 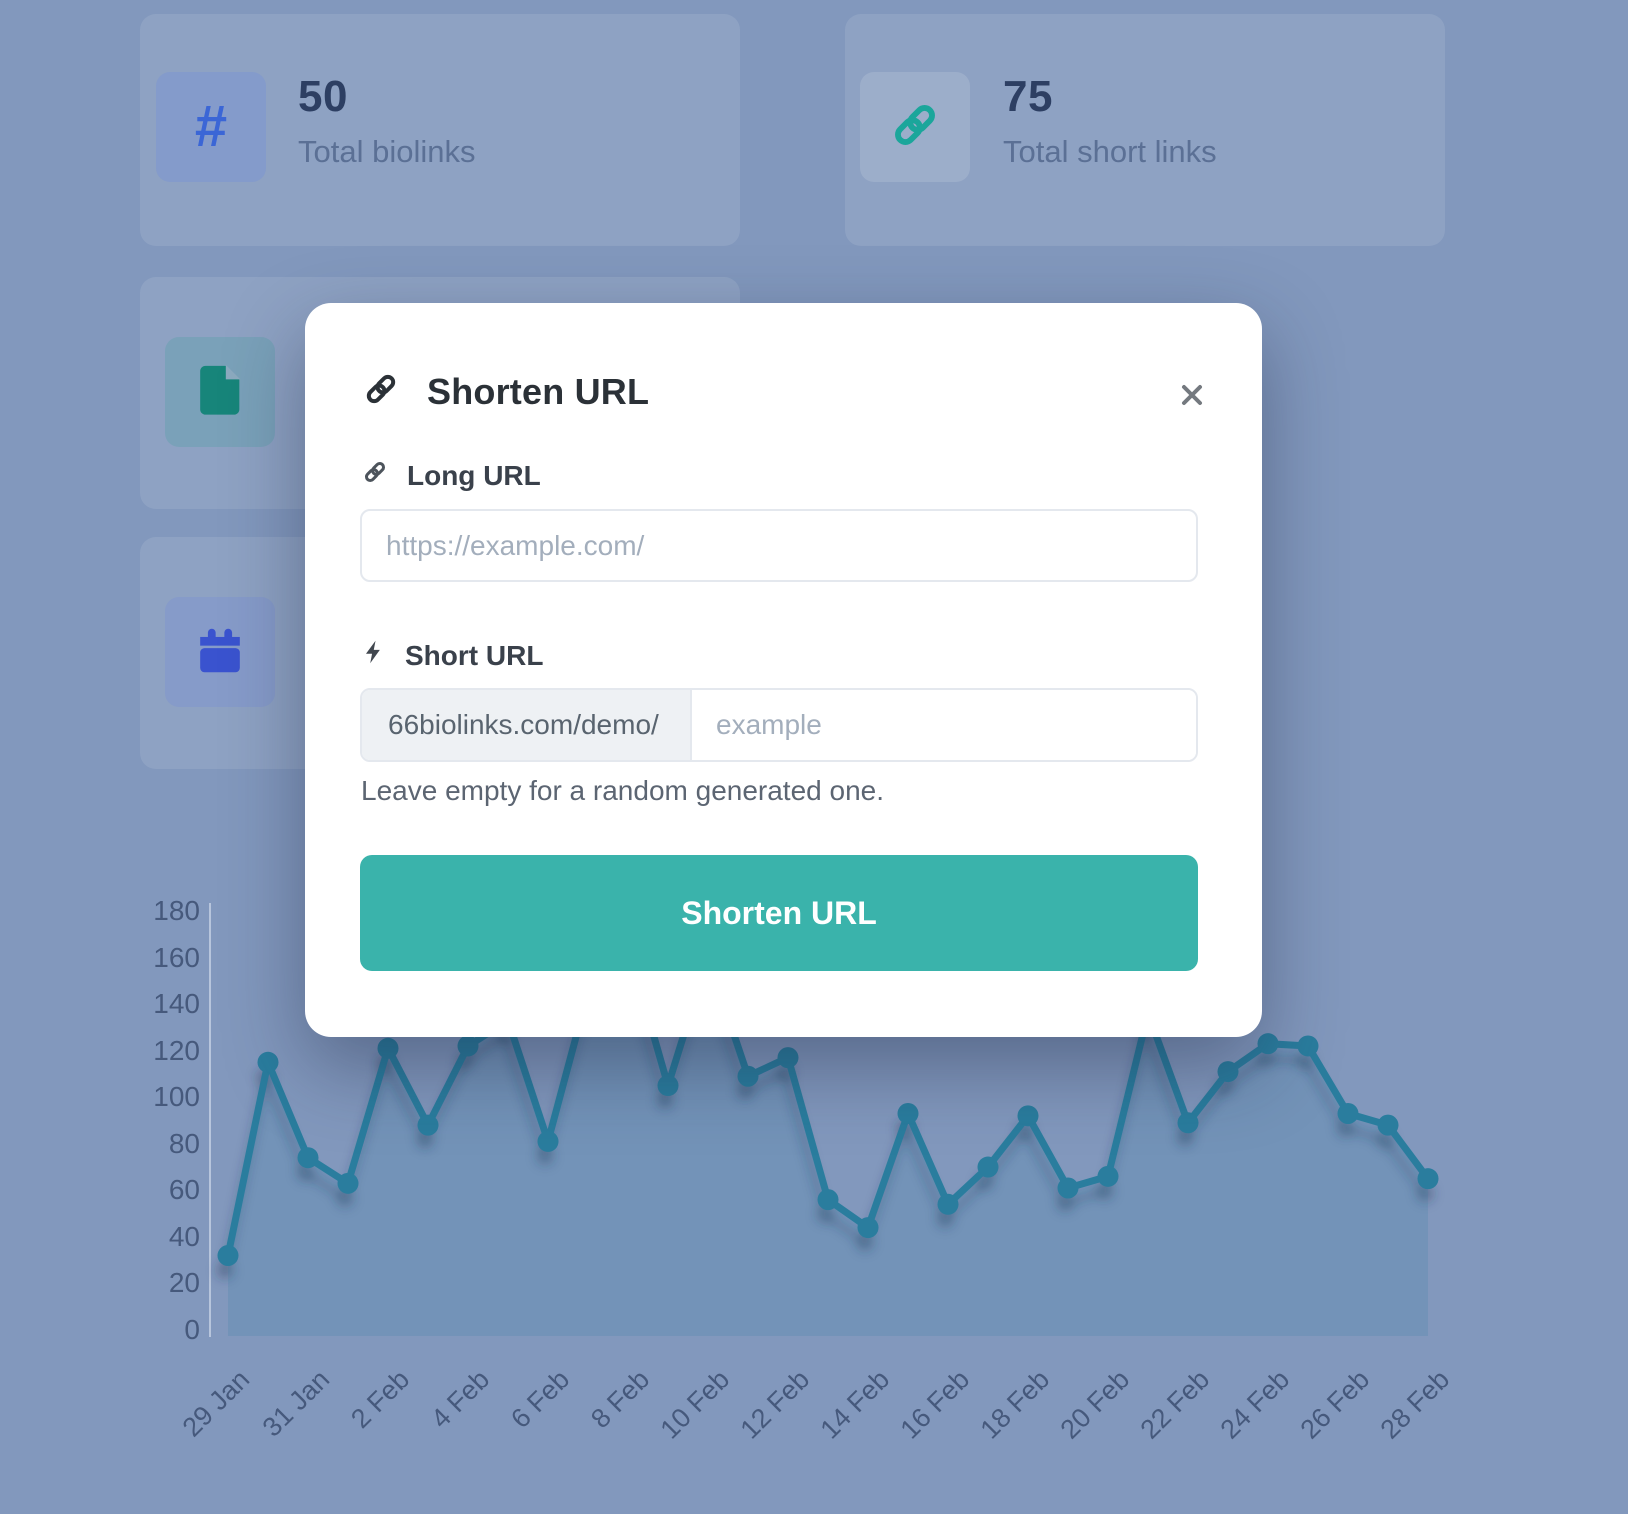 I want to click on y-tick-label: 140, so click(x=176, y=1004).